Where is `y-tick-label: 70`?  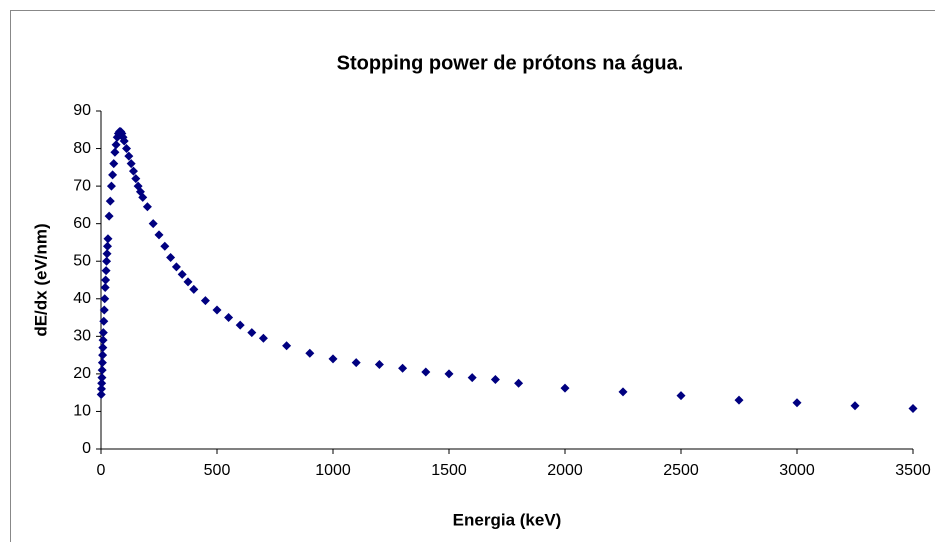 y-tick-label: 70 is located at coordinates (82, 185).